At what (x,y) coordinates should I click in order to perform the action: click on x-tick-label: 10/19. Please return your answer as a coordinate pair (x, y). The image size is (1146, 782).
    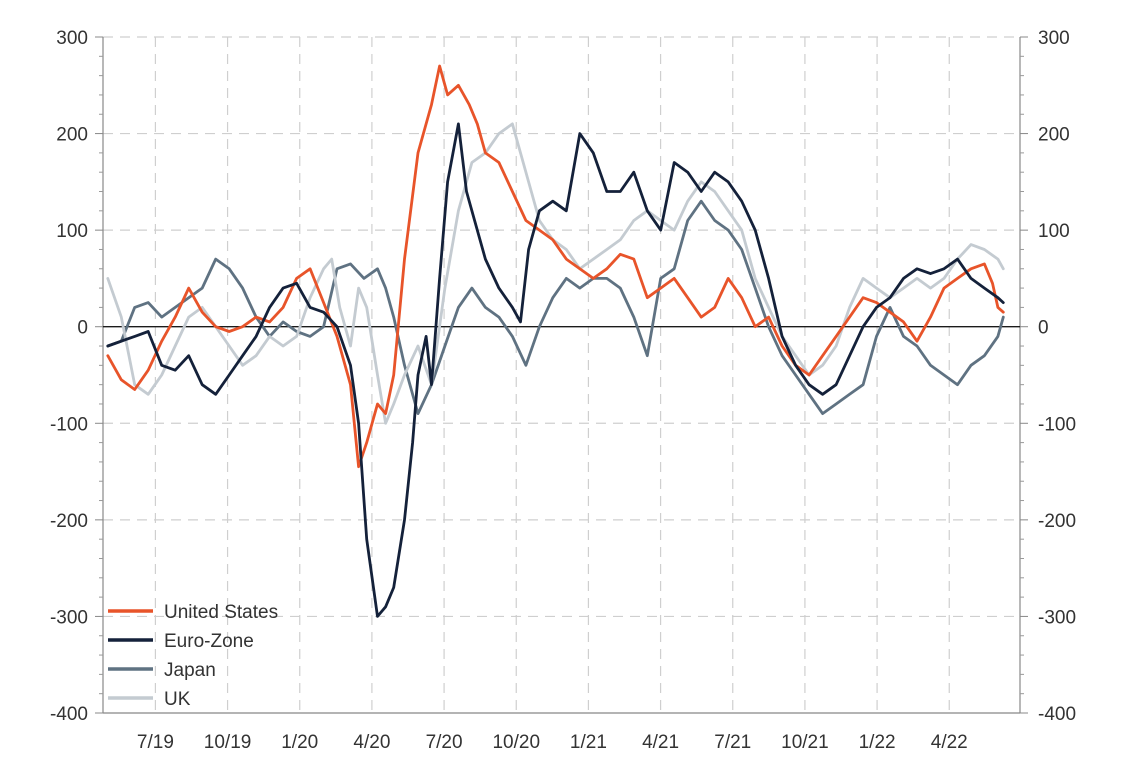
    Looking at the image, I should click on (228, 742).